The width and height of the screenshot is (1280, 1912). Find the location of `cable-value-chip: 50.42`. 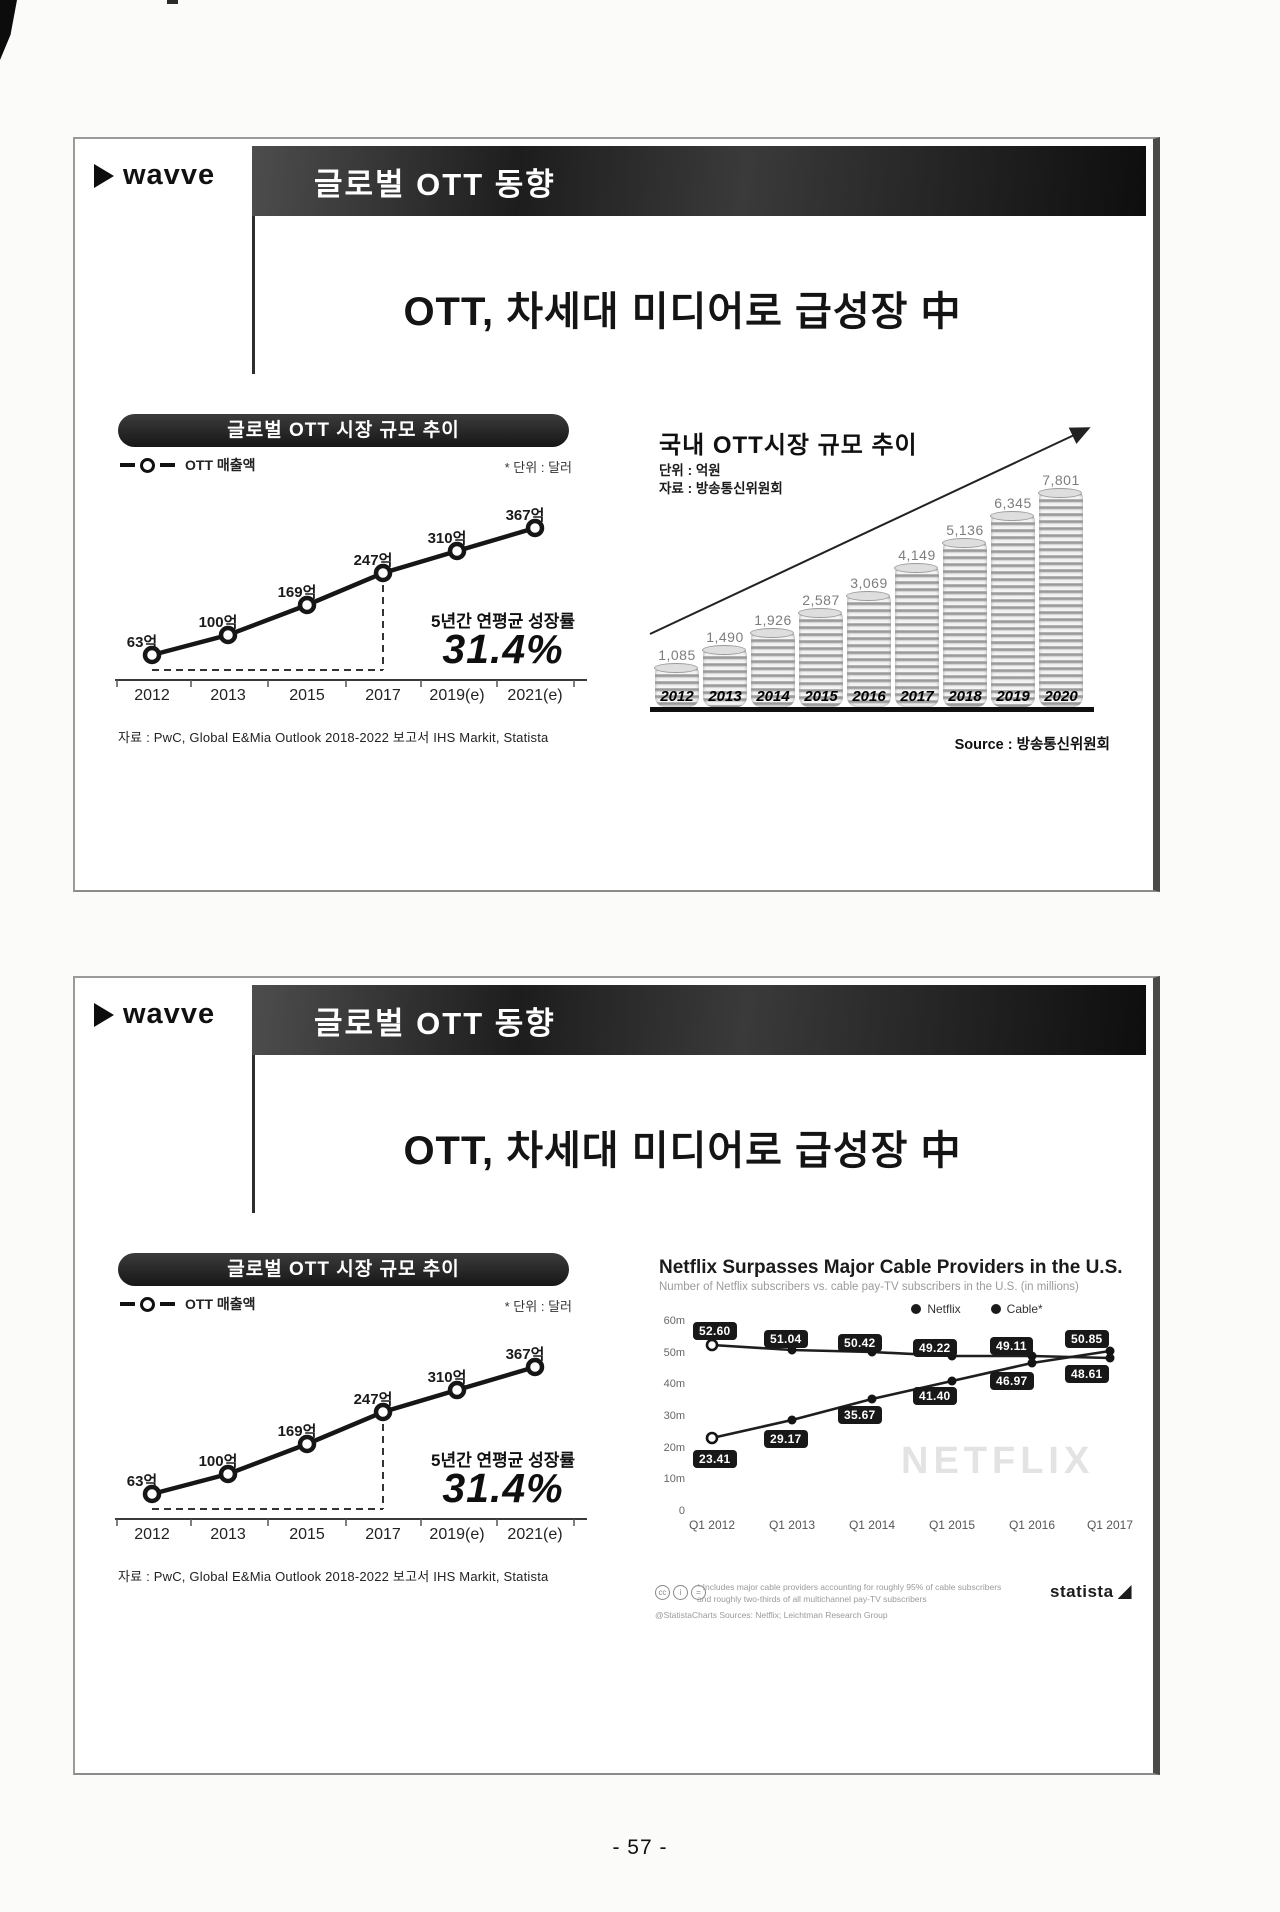

cable-value-chip: 50.42 is located at coordinates (860, 1343).